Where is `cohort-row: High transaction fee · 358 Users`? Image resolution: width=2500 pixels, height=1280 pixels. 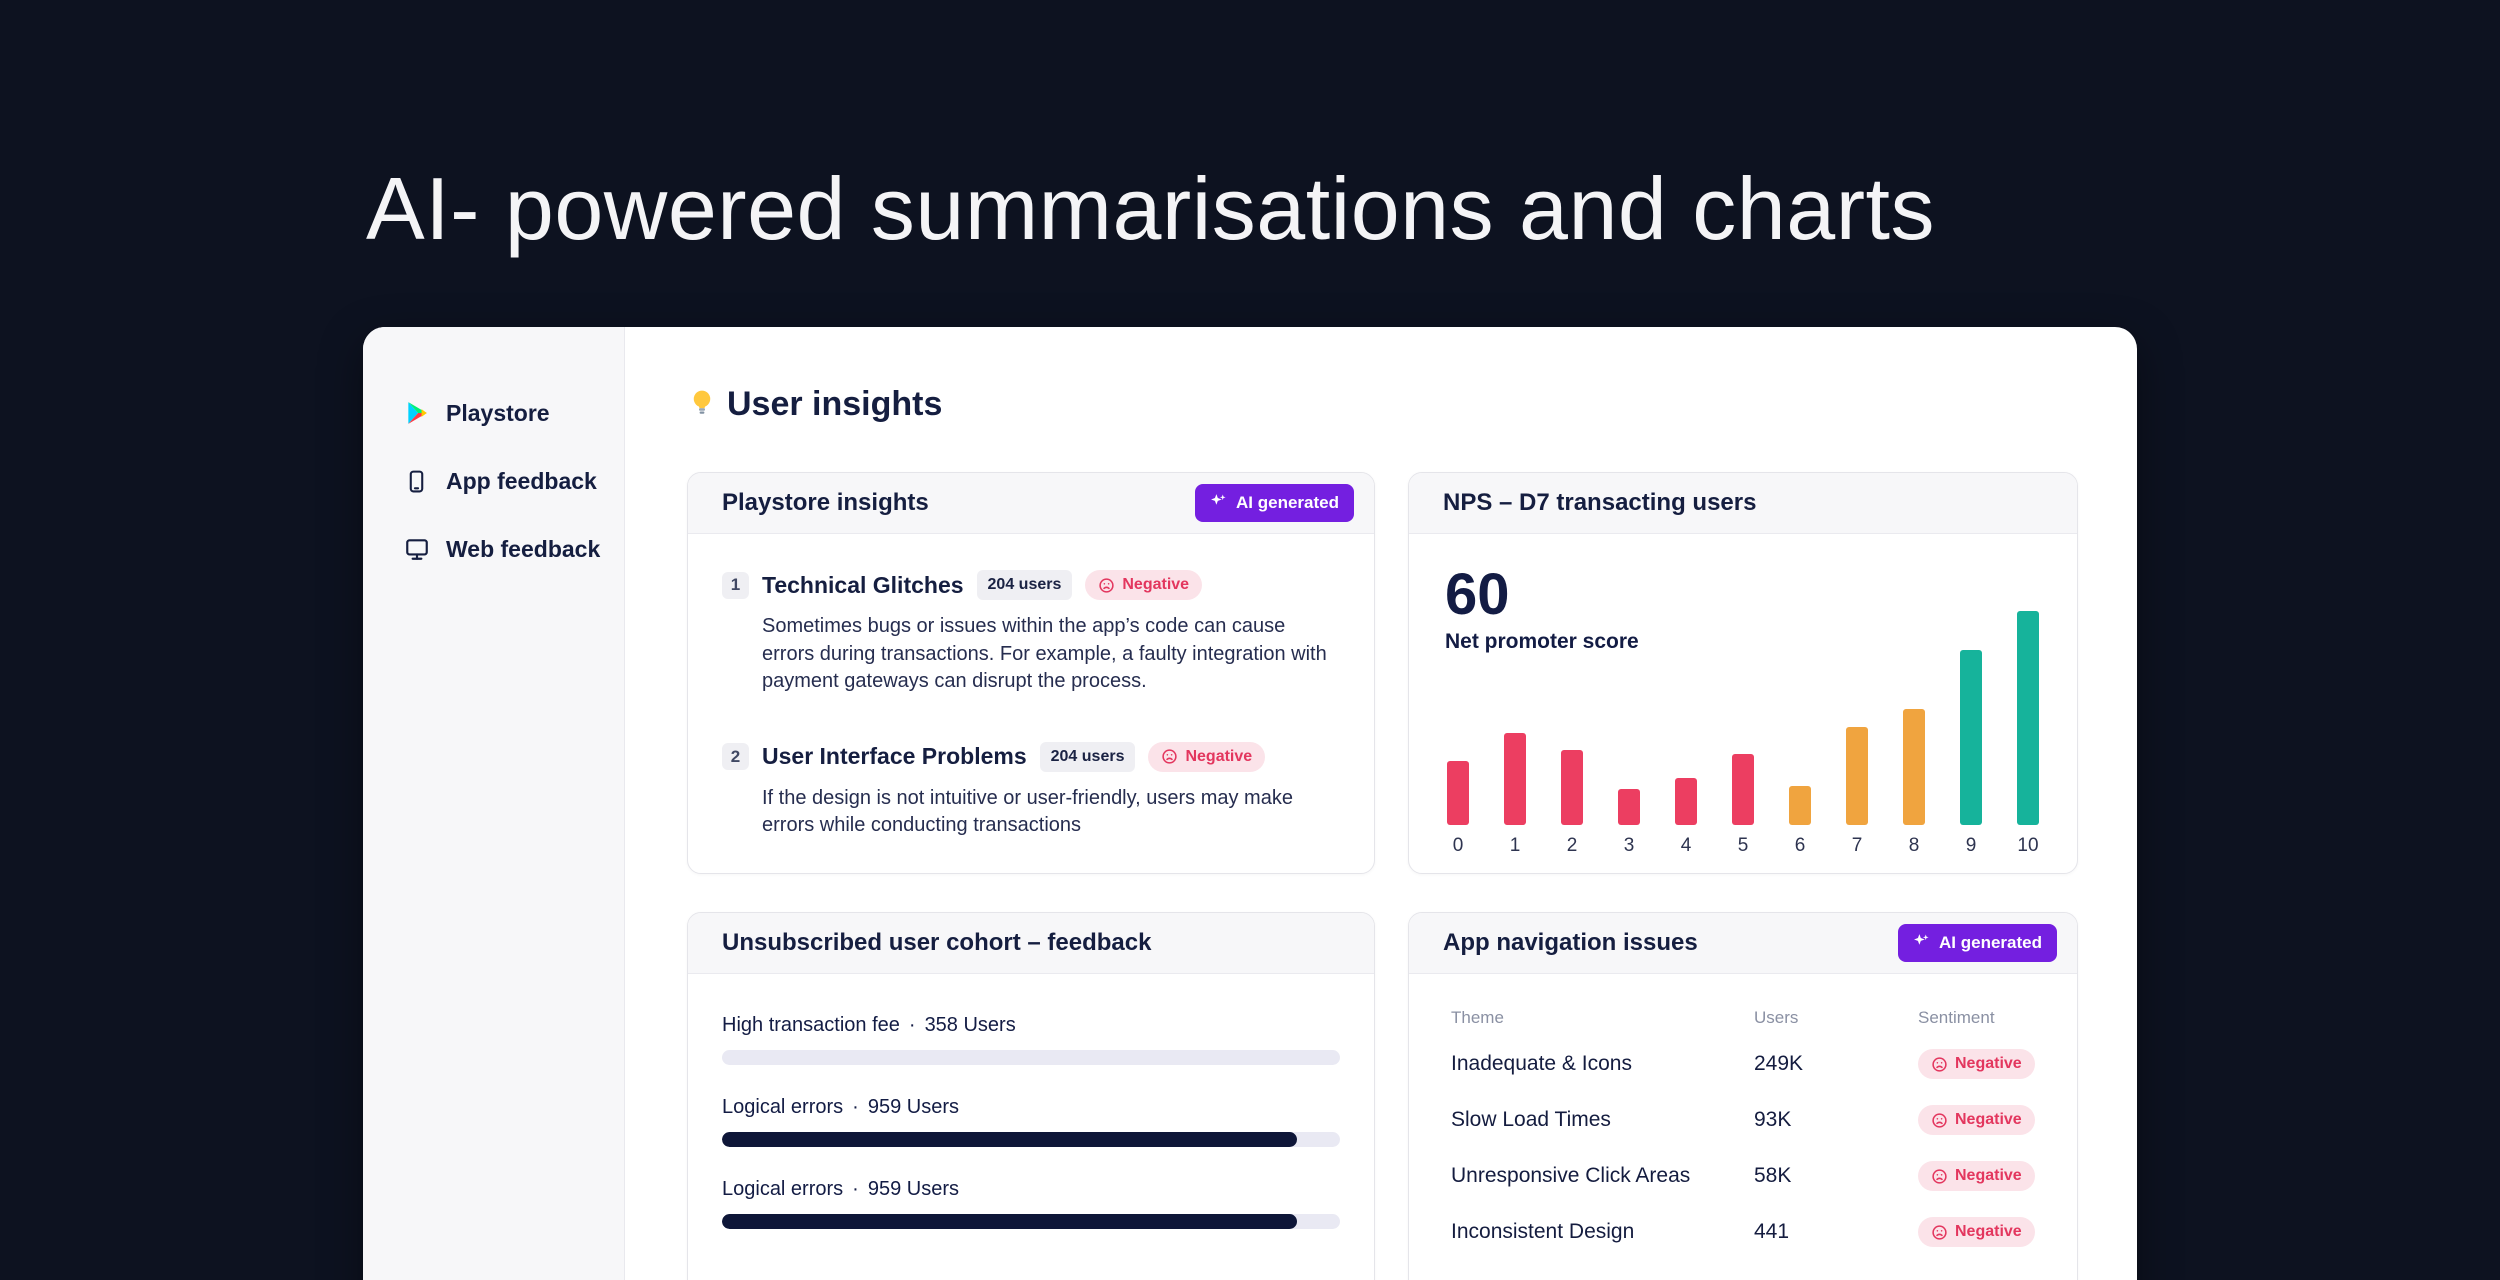
cohort-row: High transaction fee · 358 Users is located at coordinates (1031, 1039).